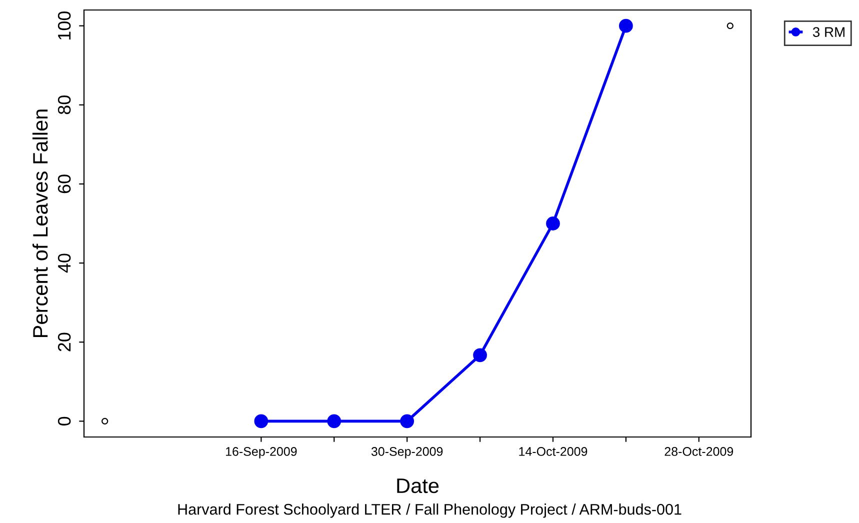 This screenshot has height=523, width=859. I want to click on y-tick-label: 100, so click(64, 25).